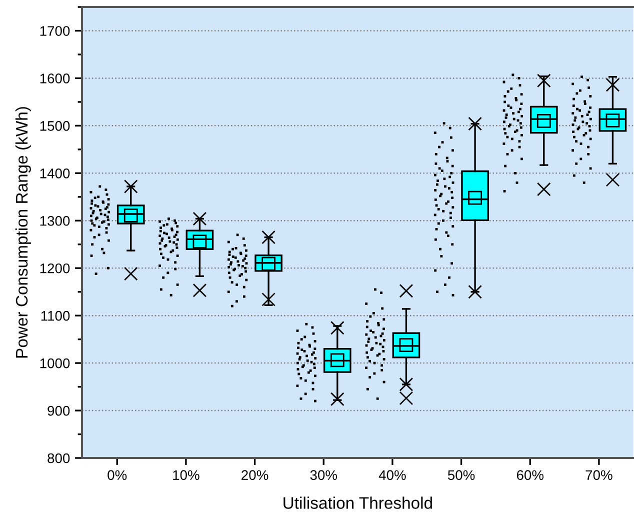  I want to click on x-tick-label: 0%, so click(117, 475).